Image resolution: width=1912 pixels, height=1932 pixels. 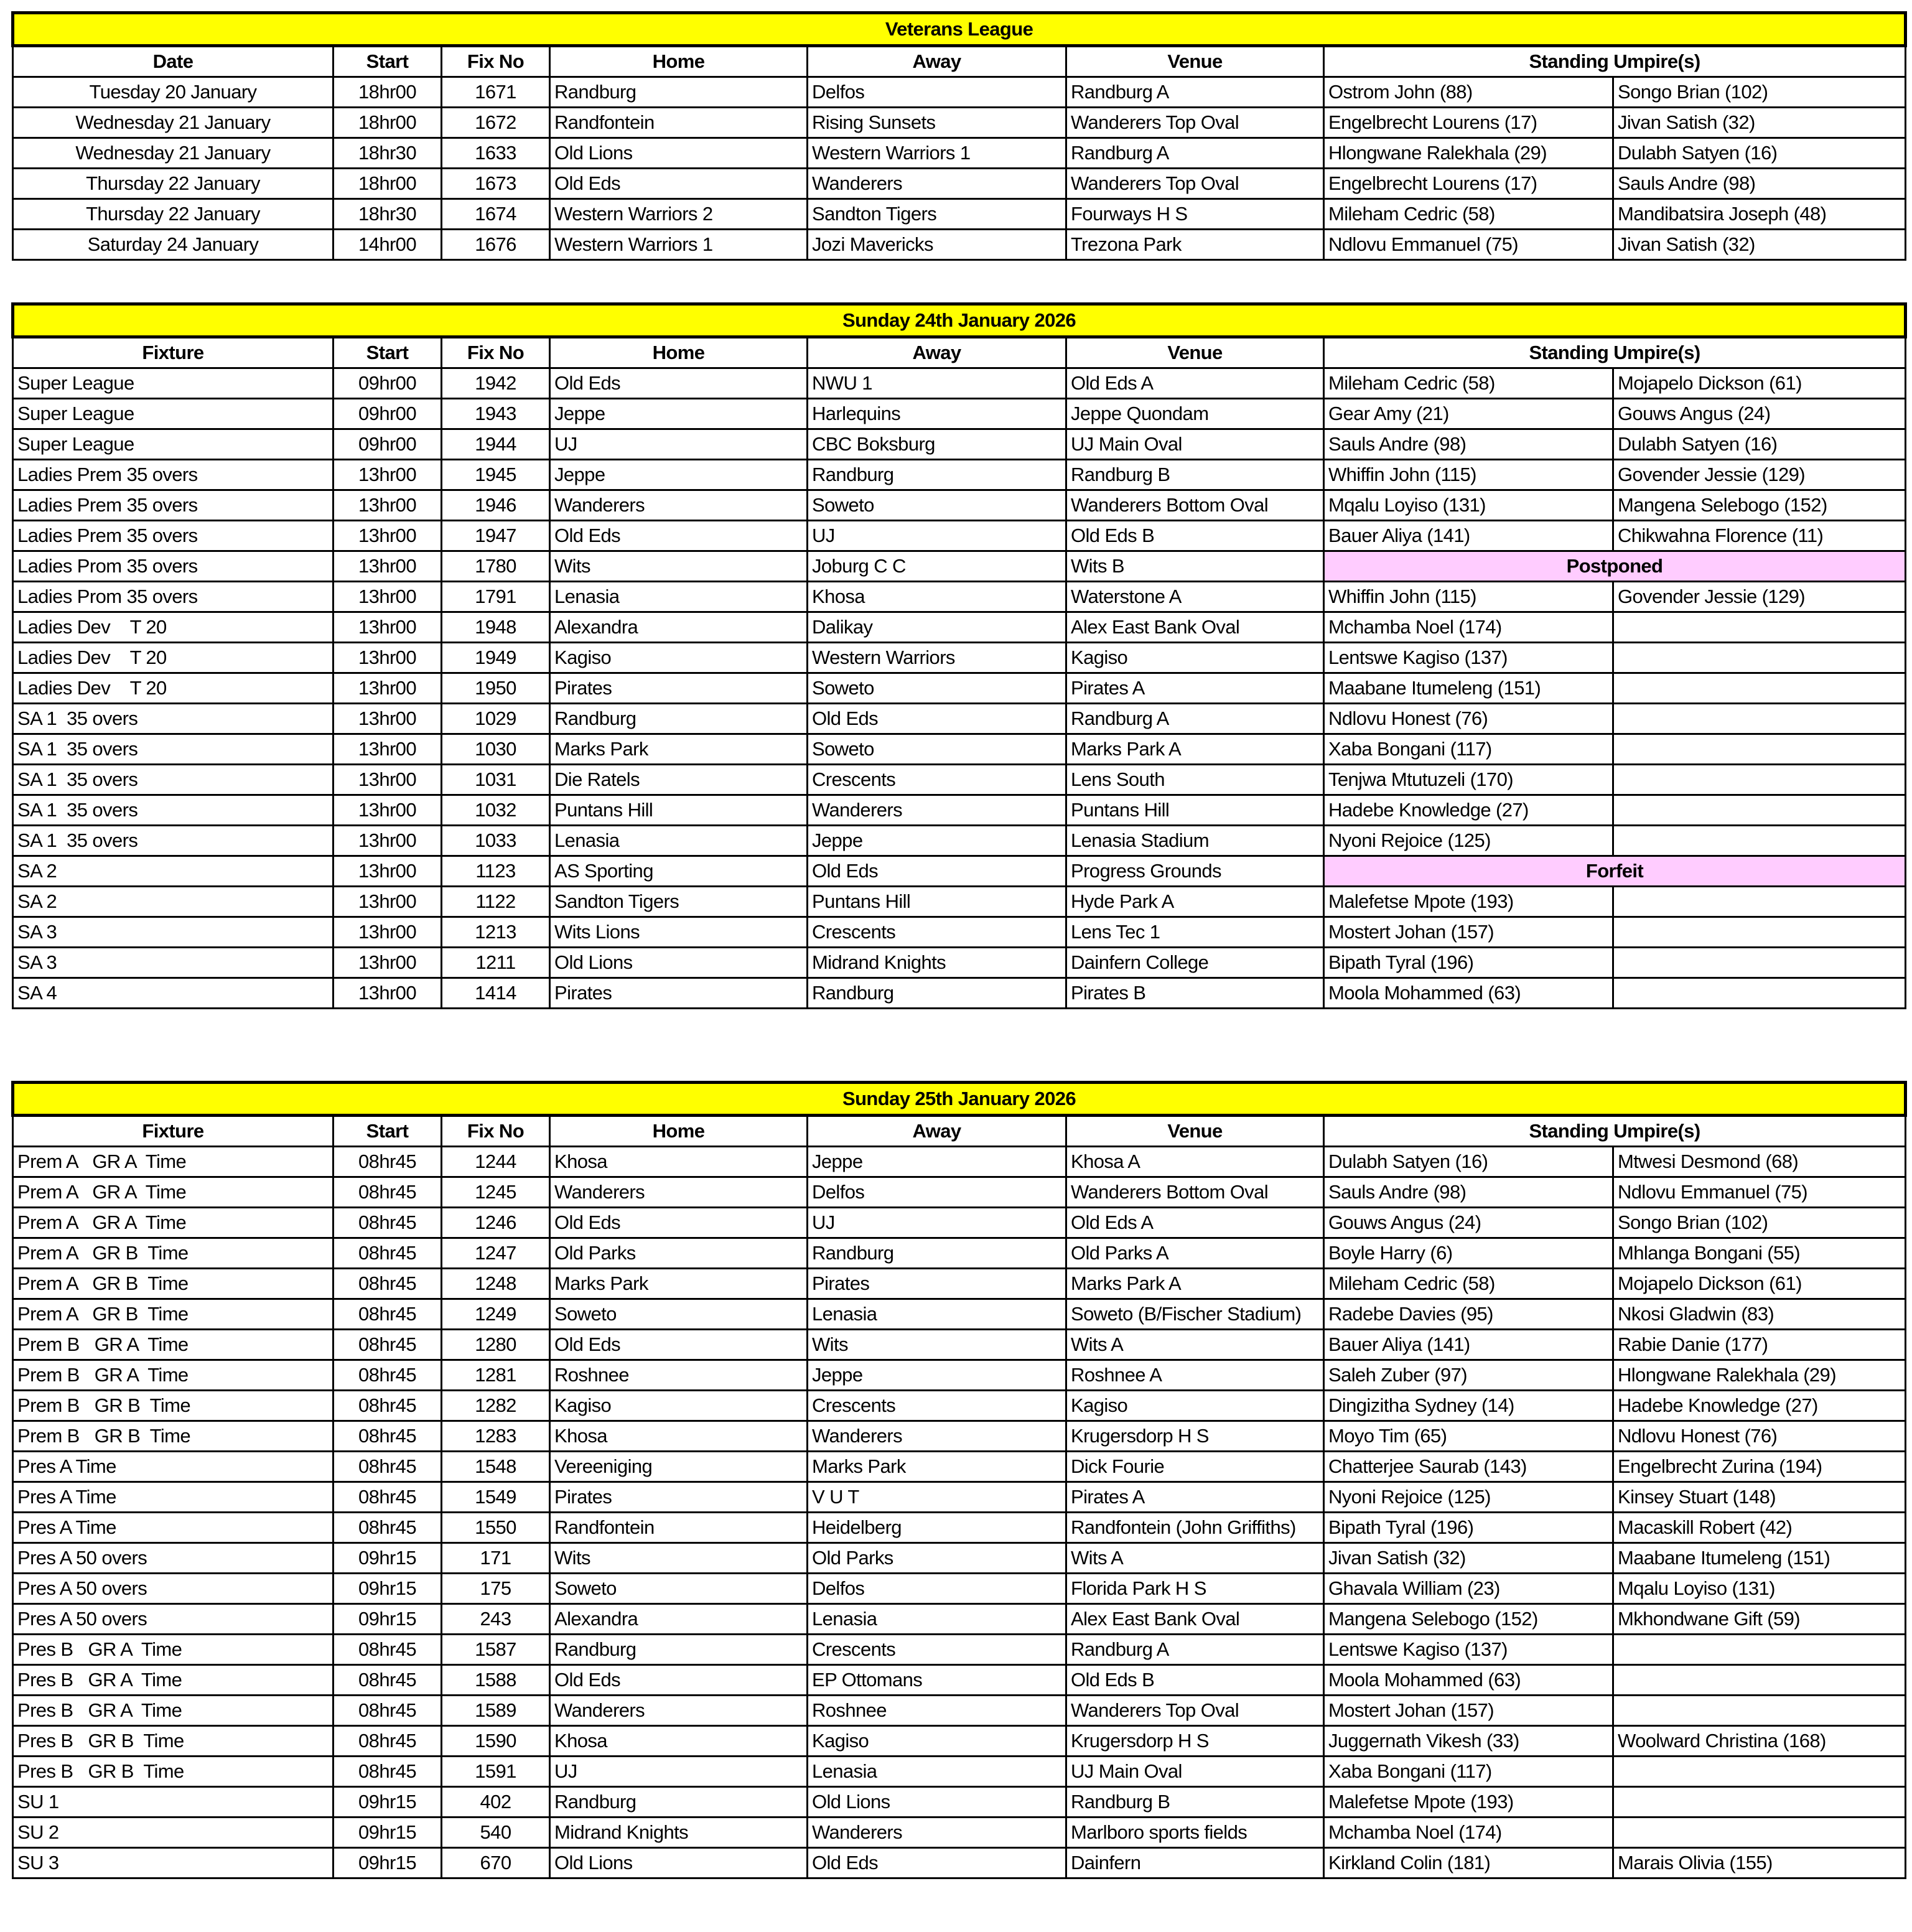 What do you see at coordinates (1195, 1375) in the screenshot?
I see `venue-cell: Roshnee A` at bounding box center [1195, 1375].